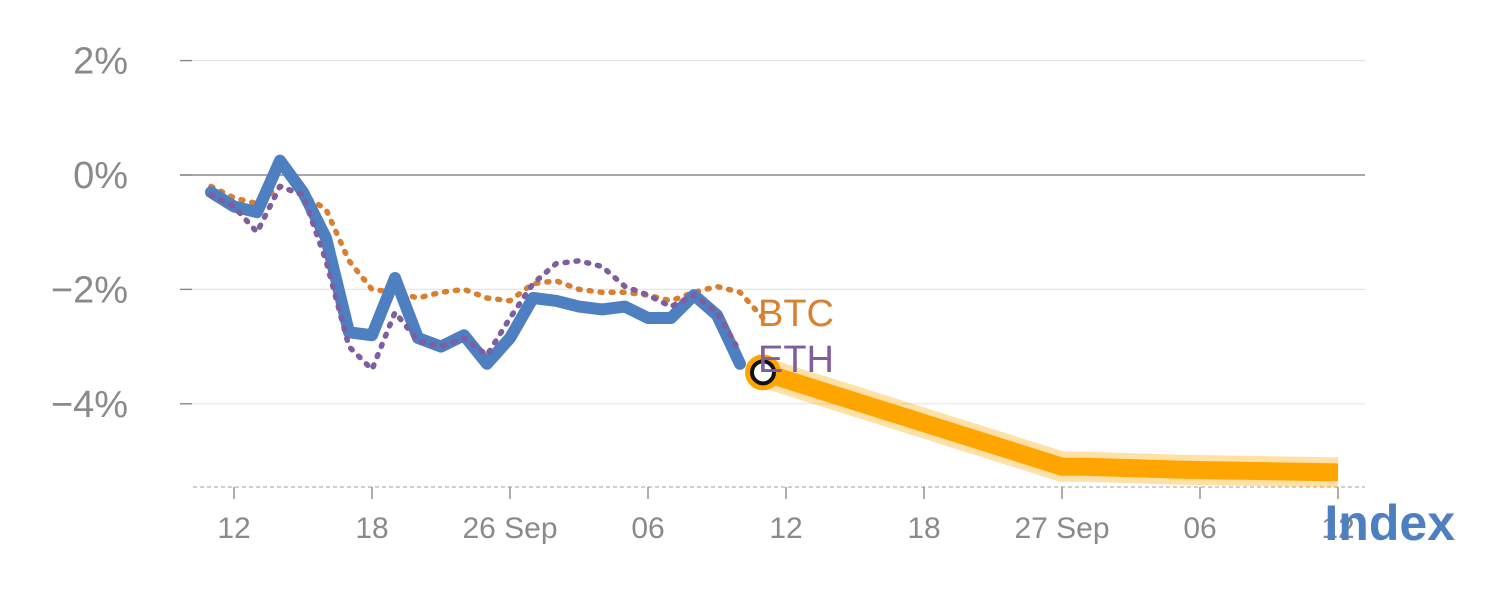 The image size is (1500, 600). Describe the element at coordinates (121, 233) in the screenshot. I see `y-axis: 2% 0% −2% −4%` at that location.